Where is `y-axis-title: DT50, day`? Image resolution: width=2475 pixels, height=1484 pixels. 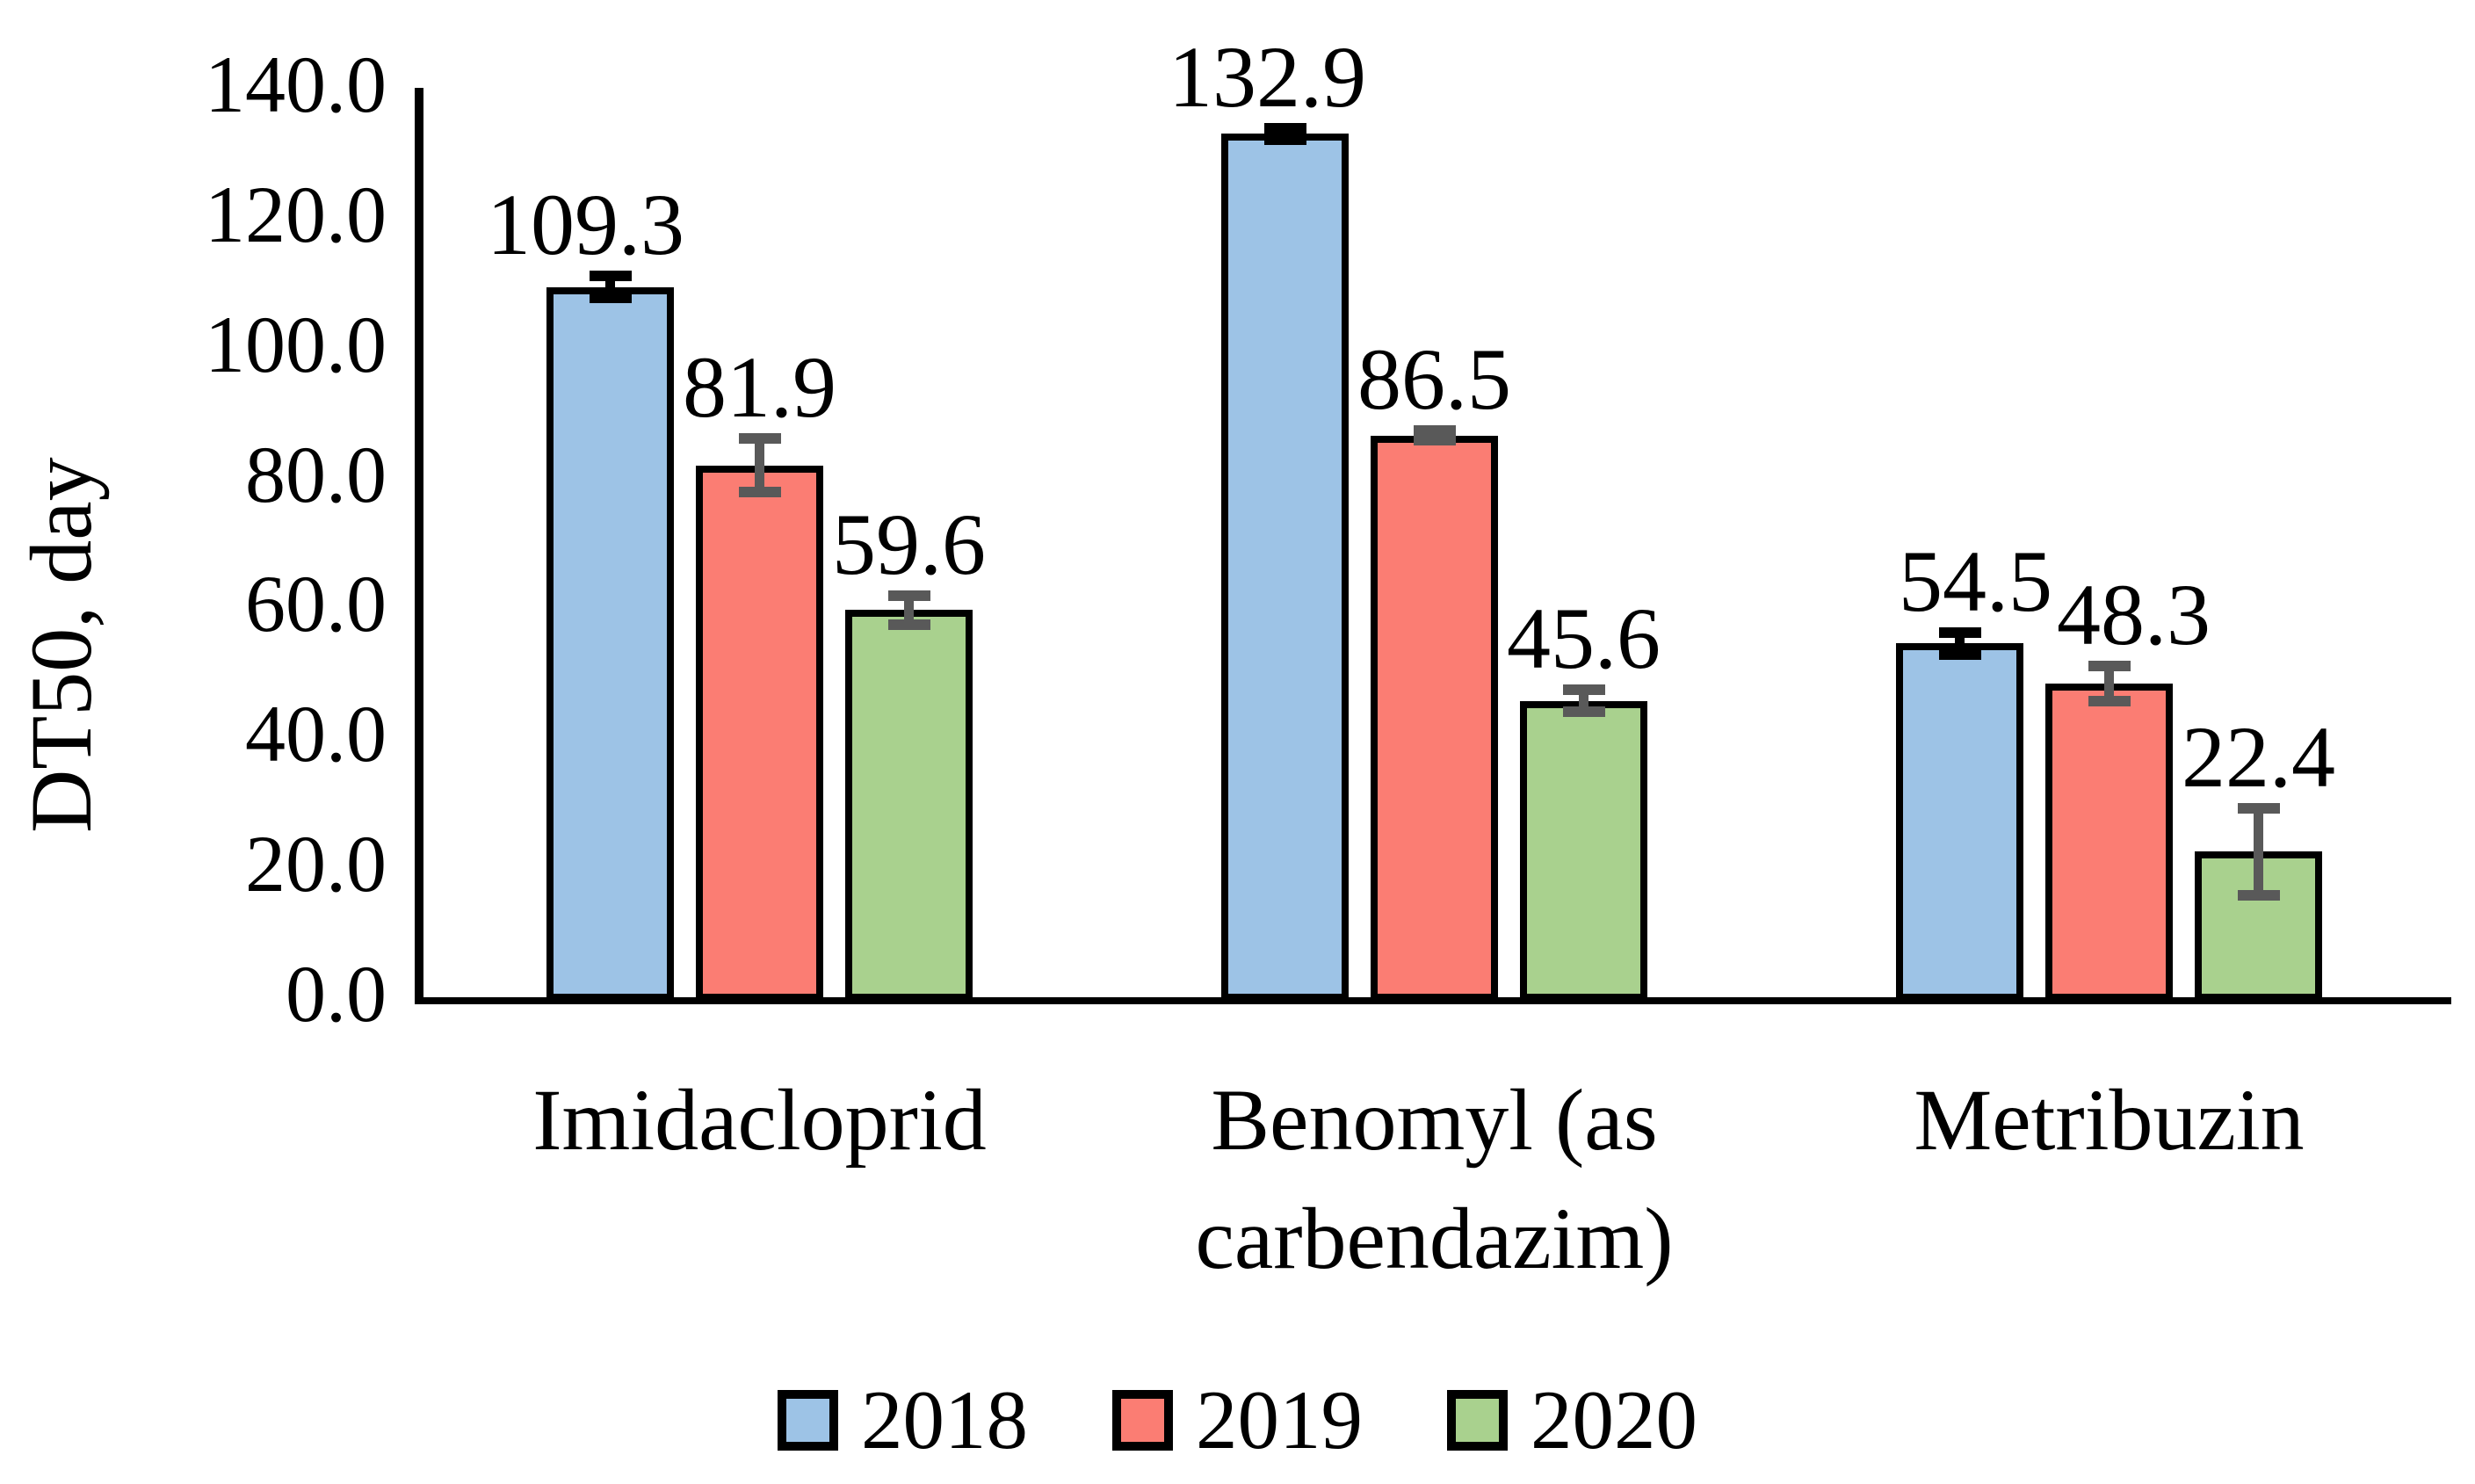 y-axis-title: DT50, day is located at coordinates (61, 645).